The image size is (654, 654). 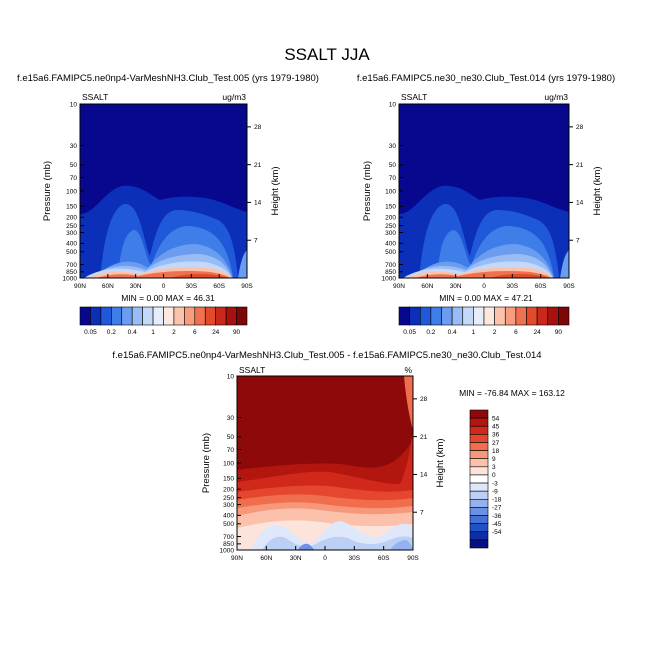 What do you see at coordinates (163, 321) in the screenshot?
I see `panel-1-colorbar: 0.05 0.2 0.4 1 2 6 24 90` at bounding box center [163, 321].